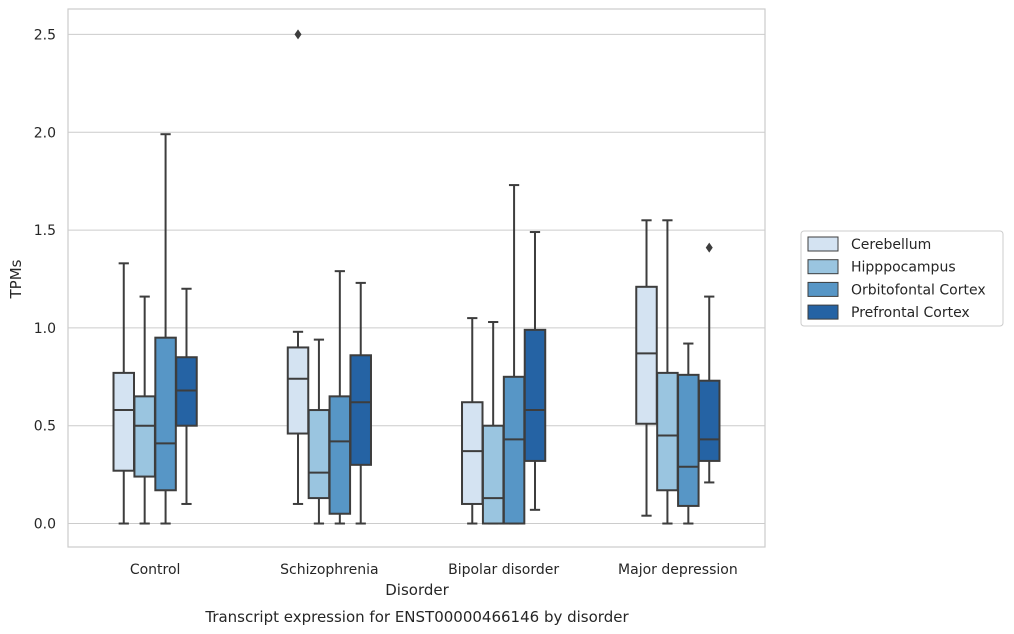 The height and width of the screenshot is (634, 1014). What do you see at coordinates (329, 570) in the screenshot?
I see `x-tick-label: Schizophrenia` at bounding box center [329, 570].